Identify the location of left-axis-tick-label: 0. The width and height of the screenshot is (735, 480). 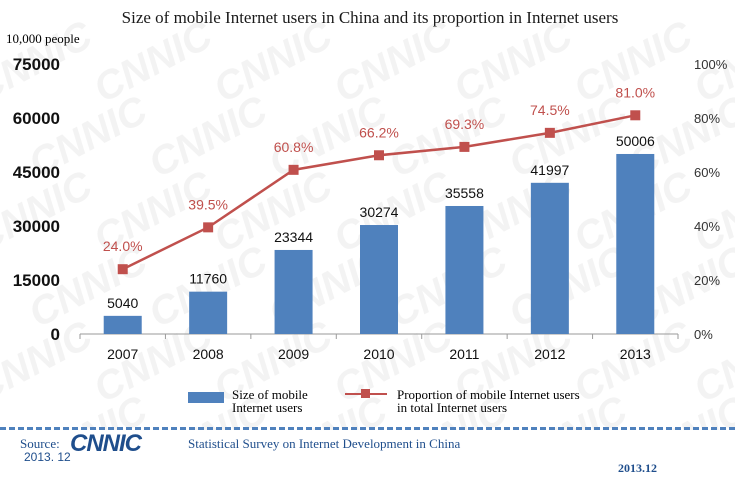
(55, 334).